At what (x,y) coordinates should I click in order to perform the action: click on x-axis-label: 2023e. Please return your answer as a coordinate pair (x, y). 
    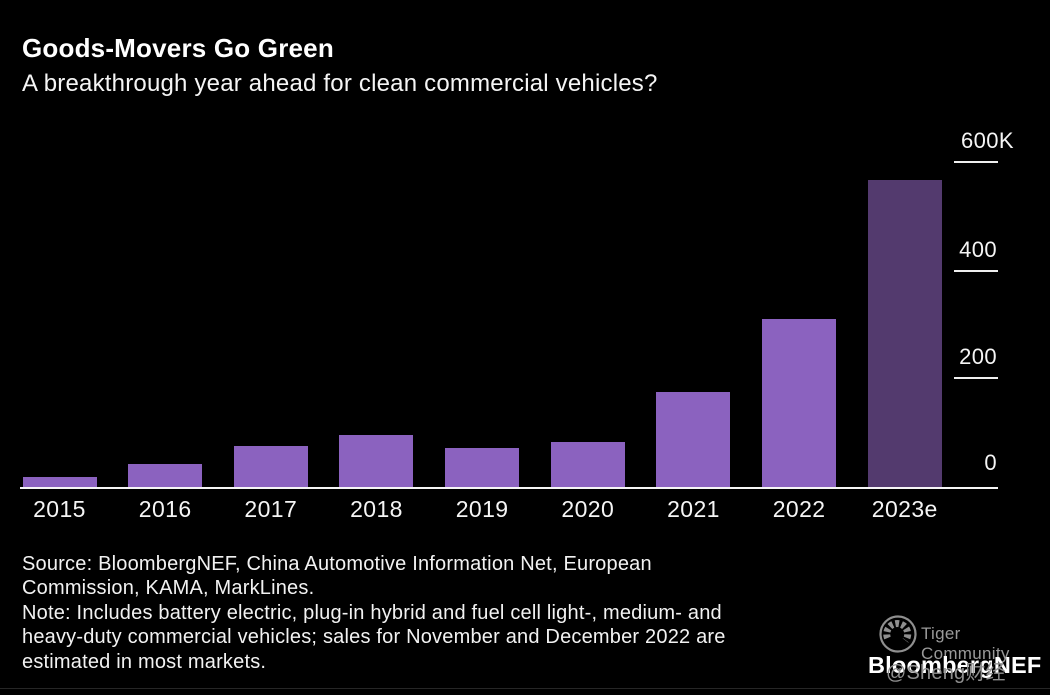
    Looking at the image, I should click on (904, 509).